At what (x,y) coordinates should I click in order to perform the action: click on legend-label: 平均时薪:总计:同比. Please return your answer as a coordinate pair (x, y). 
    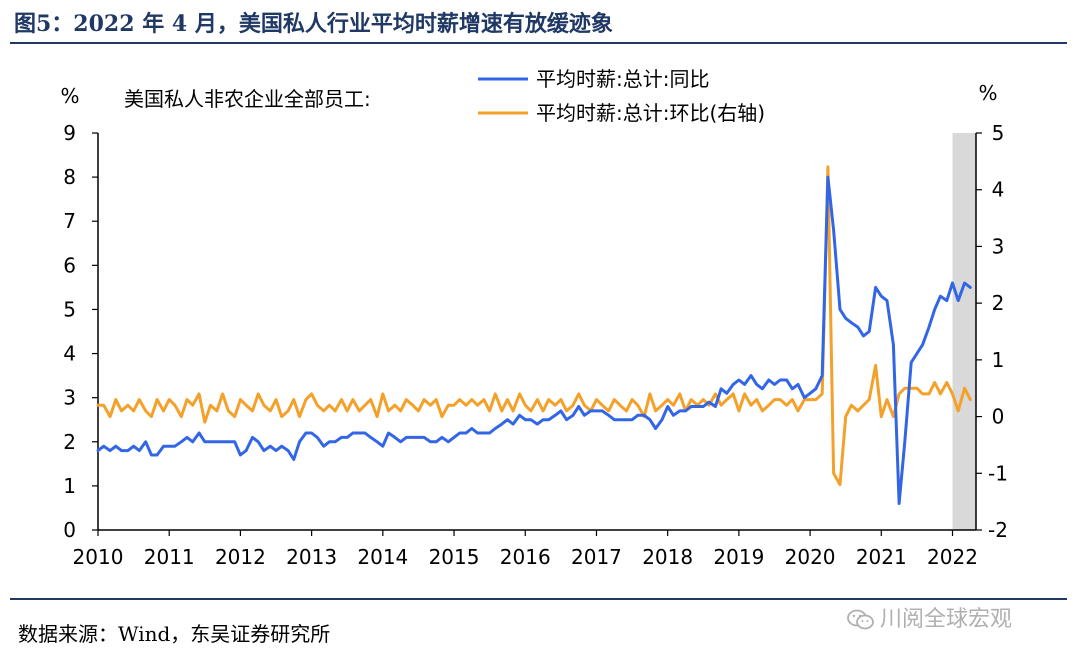
    Looking at the image, I should click on (622, 79).